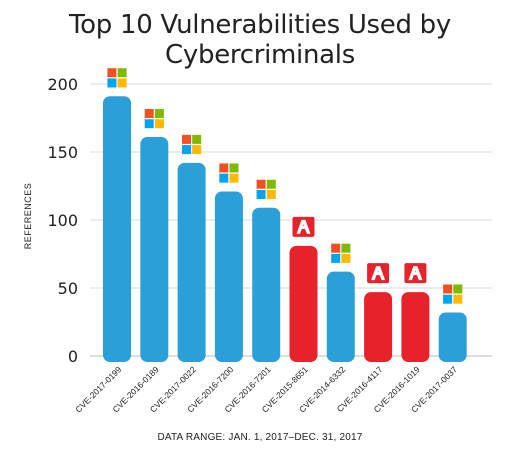 This screenshot has height=454, width=520. What do you see at coordinates (68, 288) in the screenshot?
I see `y-tick-label: 50` at bounding box center [68, 288].